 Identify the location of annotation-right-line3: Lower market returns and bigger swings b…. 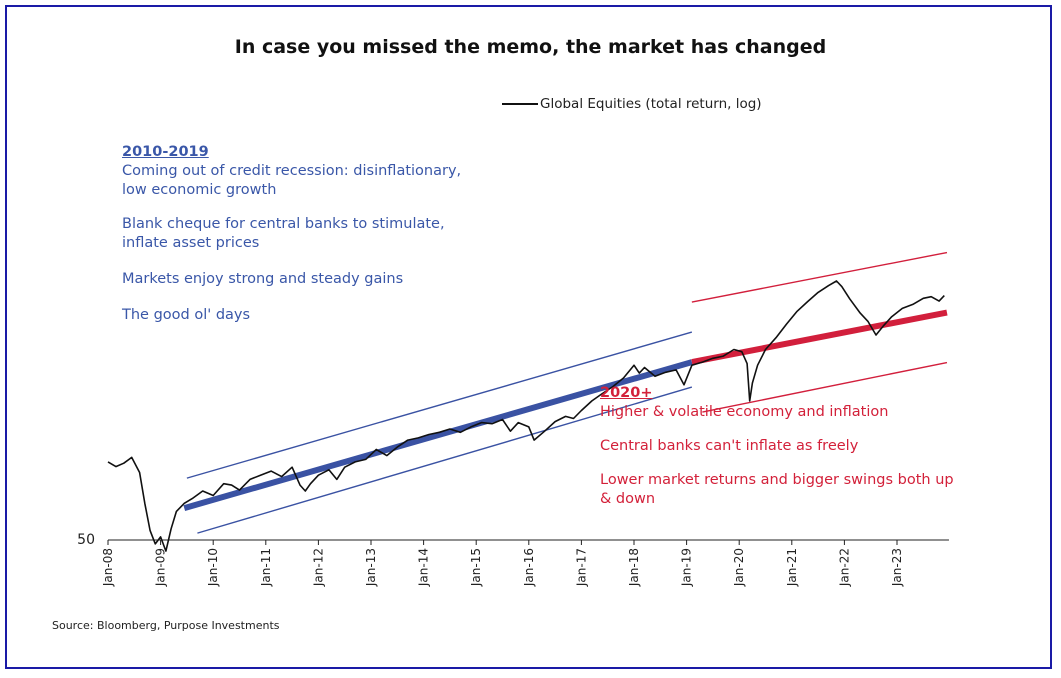
(777, 480).